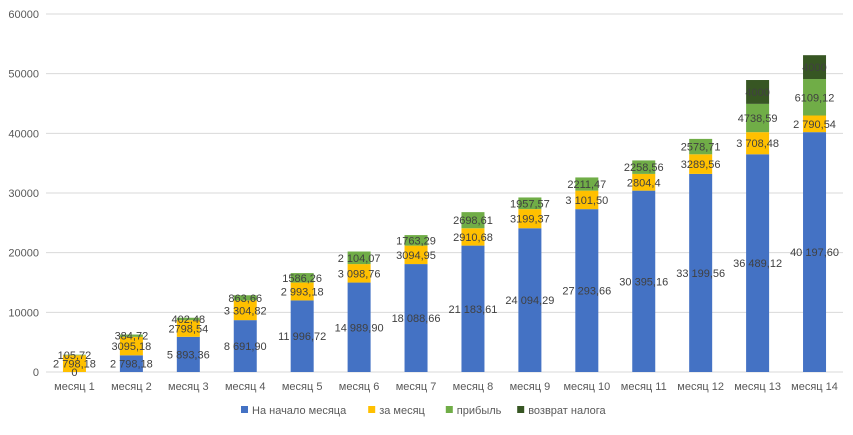  I want to click on x-tick-label: месяц 8, so click(473, 387).